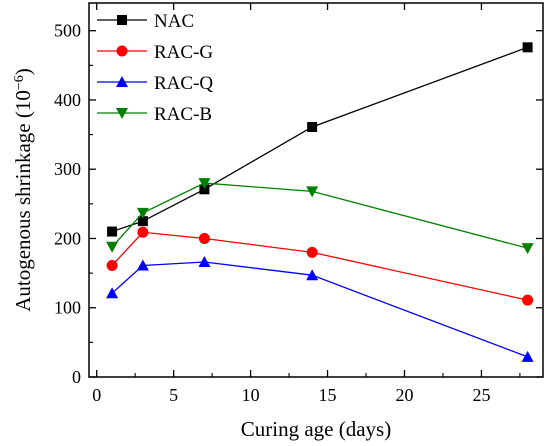 This screenshot has width=550, height=446. What do you see at coordinates (122, 81) in the screenshot?
I see `legend-marker-rac-q` at bounding box center [122, 81].